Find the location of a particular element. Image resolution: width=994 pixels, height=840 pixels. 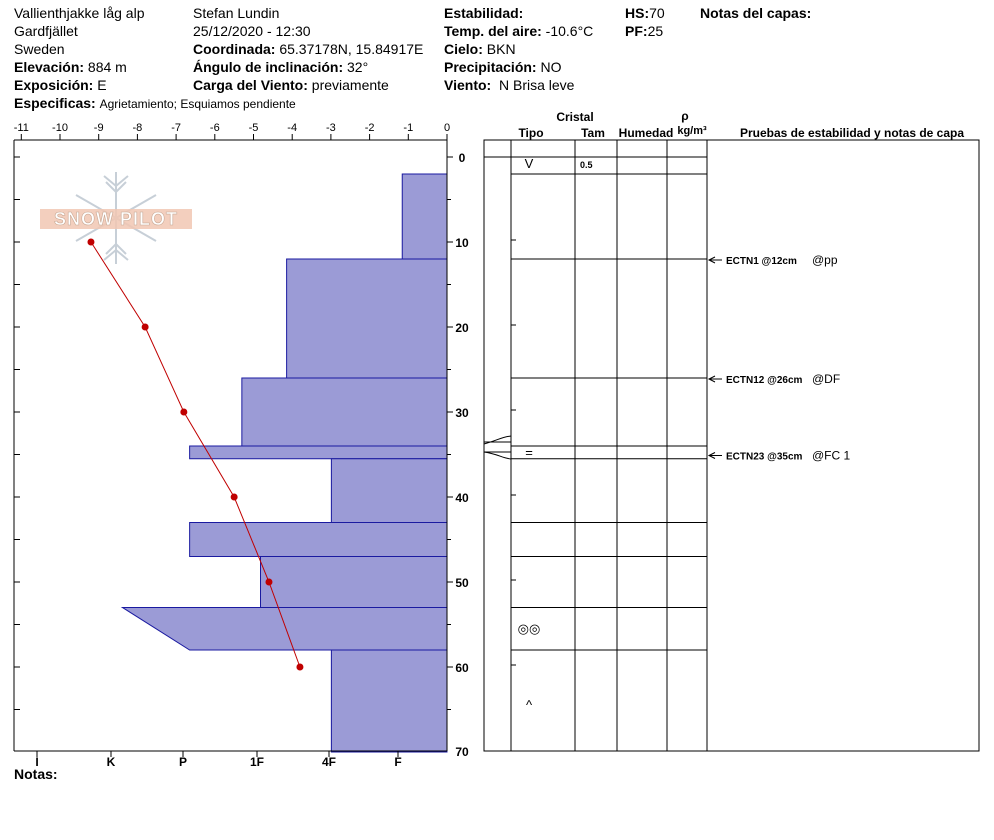

stability-row: Estabilidad: is located at coordinates (483, 13).